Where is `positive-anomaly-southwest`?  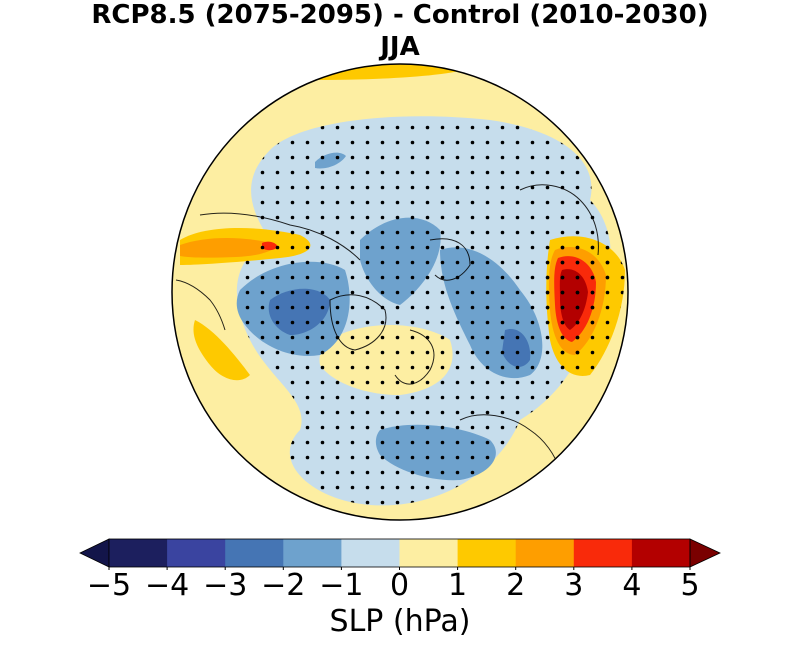
positive-anomaly-southwest is located at coordinates (221, 350).